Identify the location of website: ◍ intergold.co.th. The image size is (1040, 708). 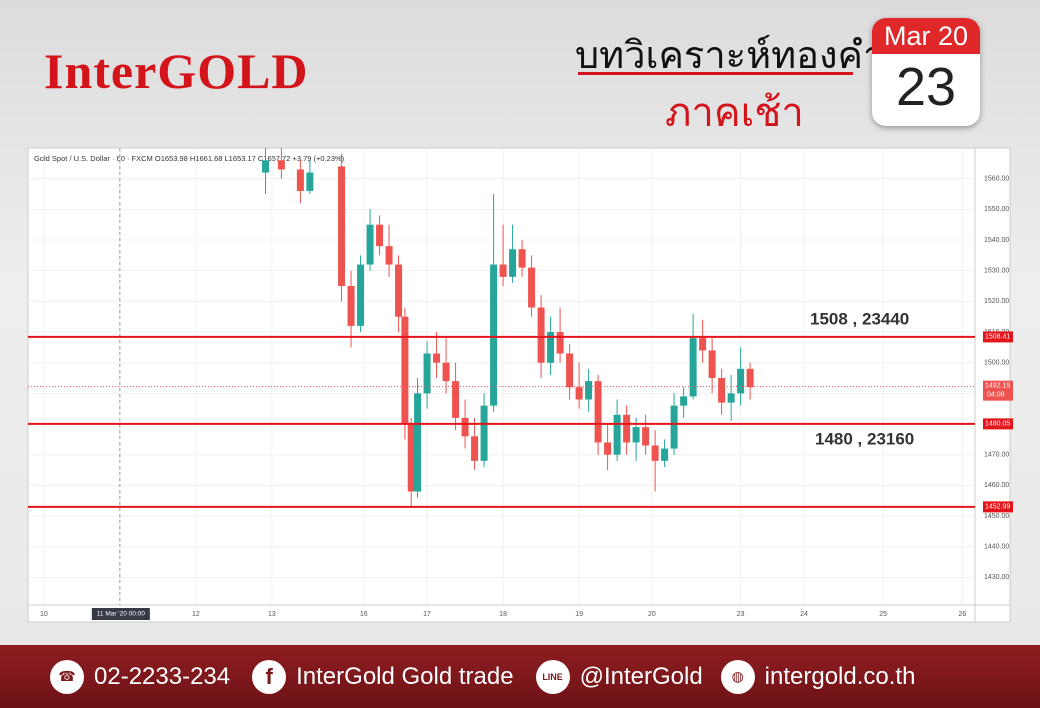
(818, 676).